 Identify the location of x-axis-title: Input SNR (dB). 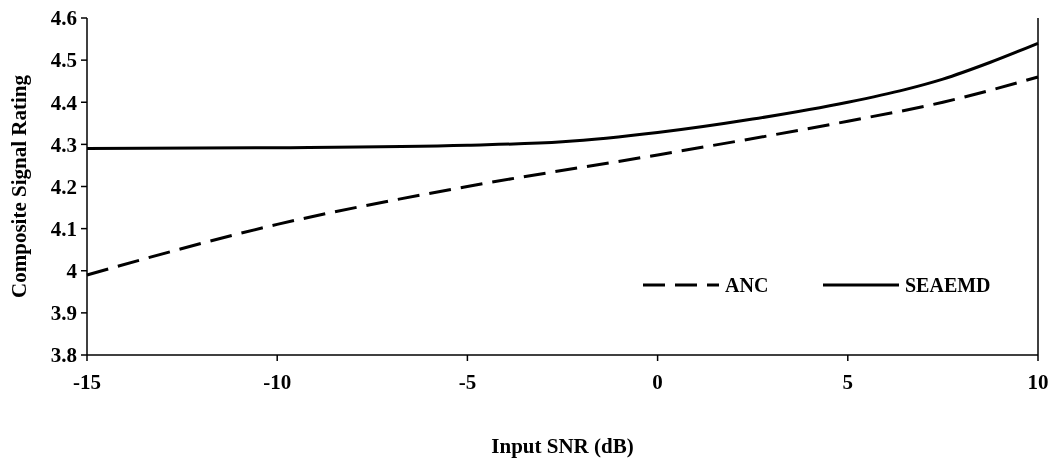
(562, 446).